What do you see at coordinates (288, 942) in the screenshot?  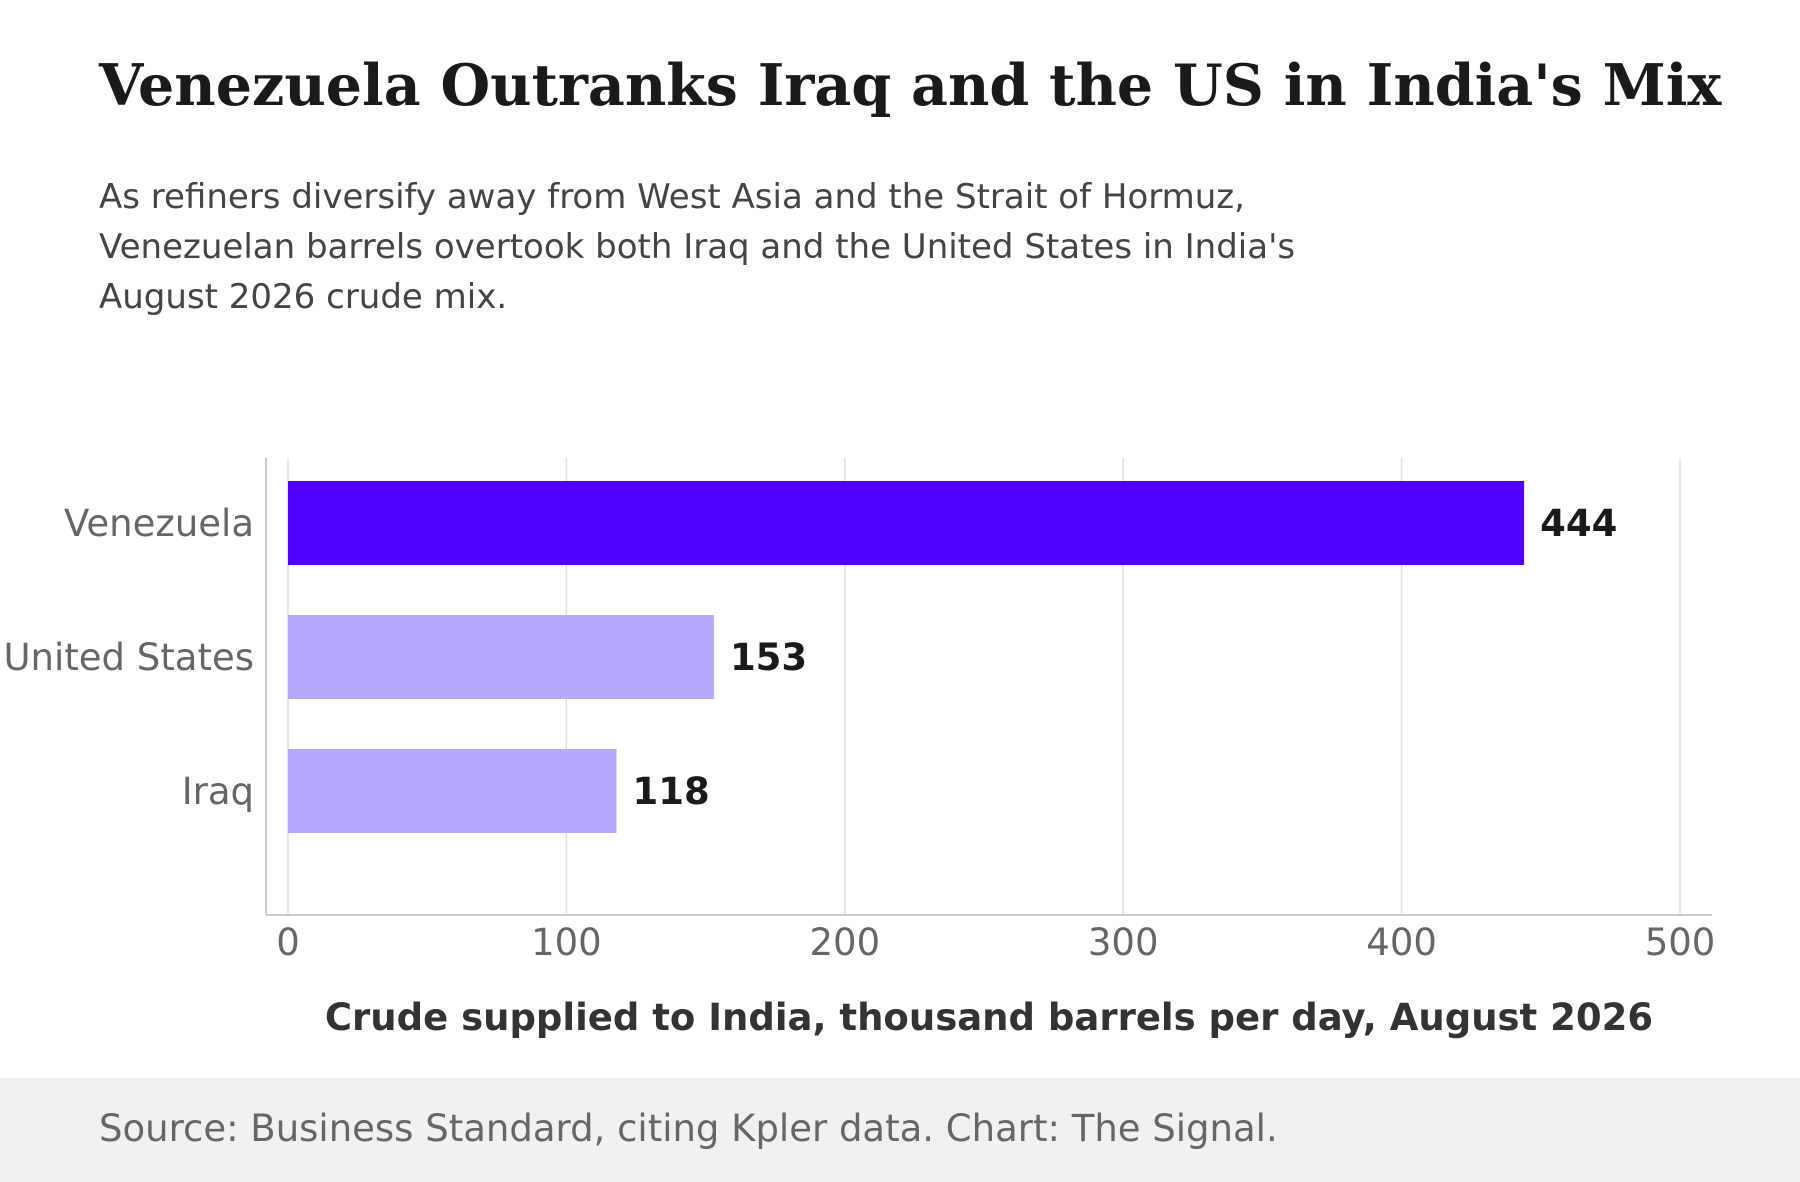 I see `x-tick-label: 0` at bounding box center [288, 942].